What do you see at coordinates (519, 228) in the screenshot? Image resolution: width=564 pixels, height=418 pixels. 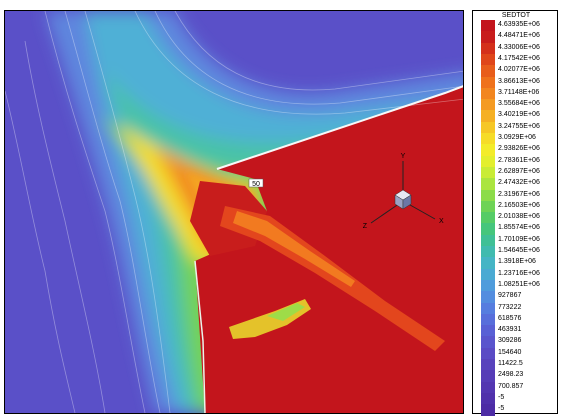 I see `legend-label: 1.85574E+06` at bounding box center [519, 228].